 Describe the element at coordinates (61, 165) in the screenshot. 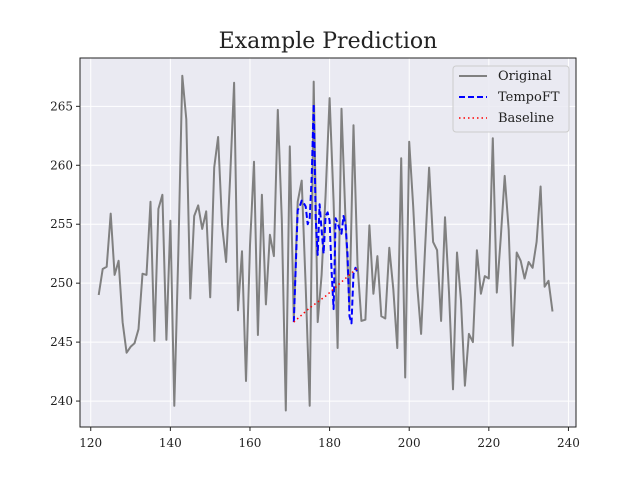

I see `y-tick-label: 260` at that location.